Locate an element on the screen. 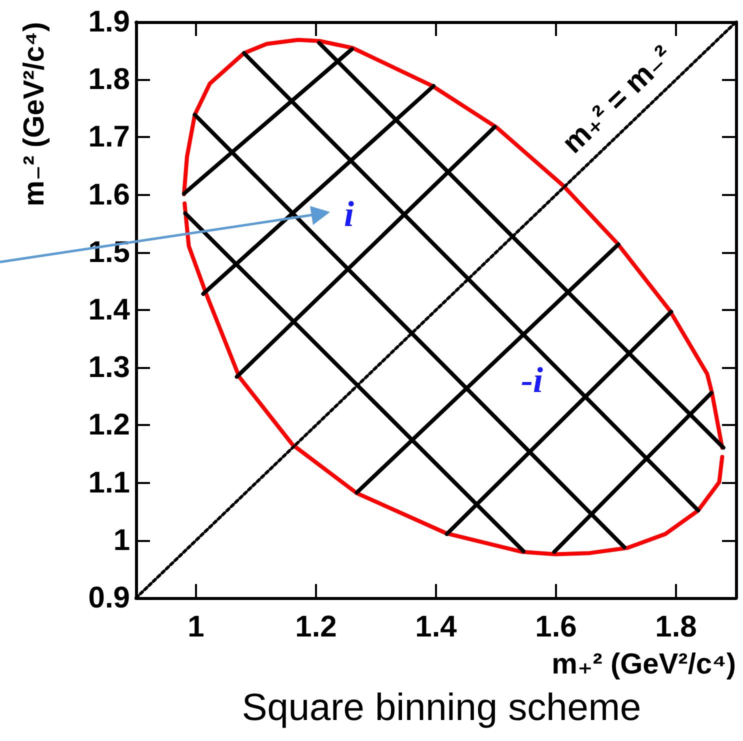  x-tick-label: 1.2 is located at coordinates (316, 627).